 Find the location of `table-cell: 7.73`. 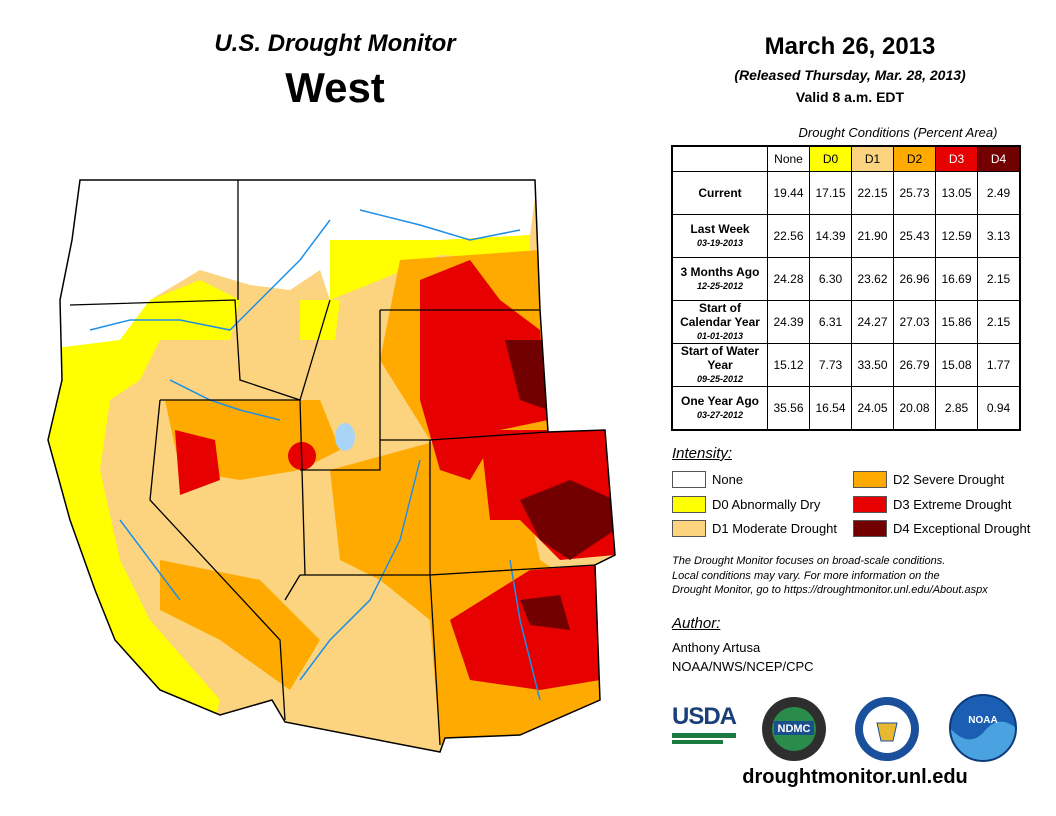

table-cell: 7.73 is located at coordinates (830, 365).